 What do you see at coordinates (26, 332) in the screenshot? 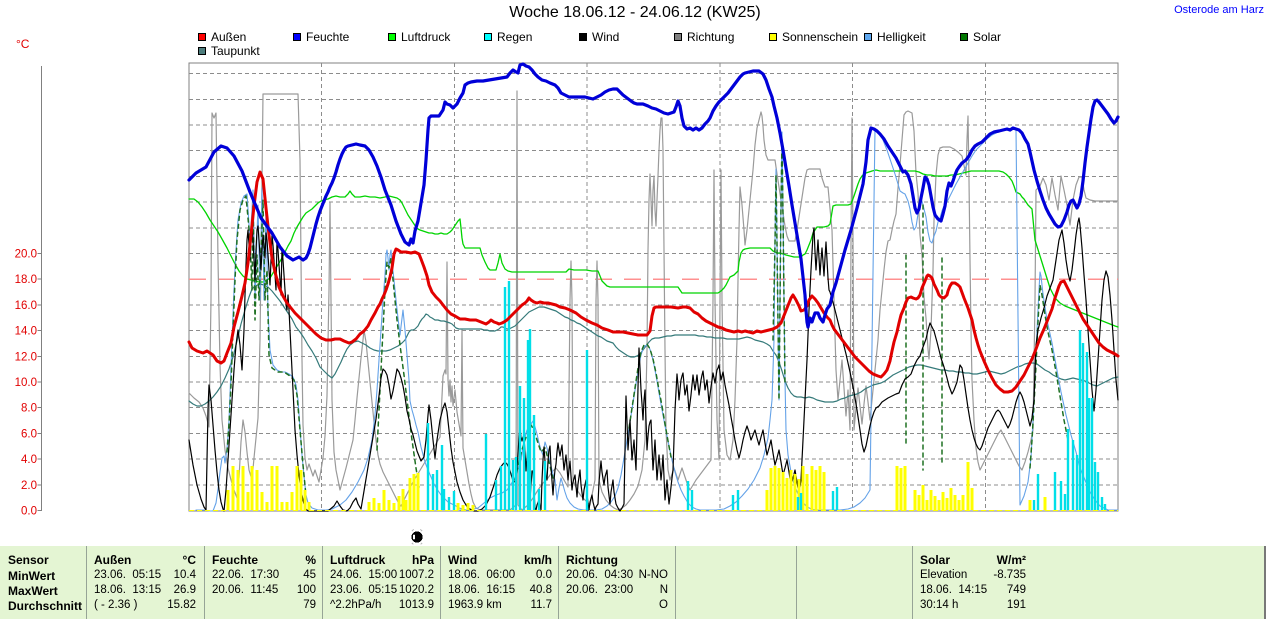
I see `svg-text: 14.0` at bounding box center [26, 332].